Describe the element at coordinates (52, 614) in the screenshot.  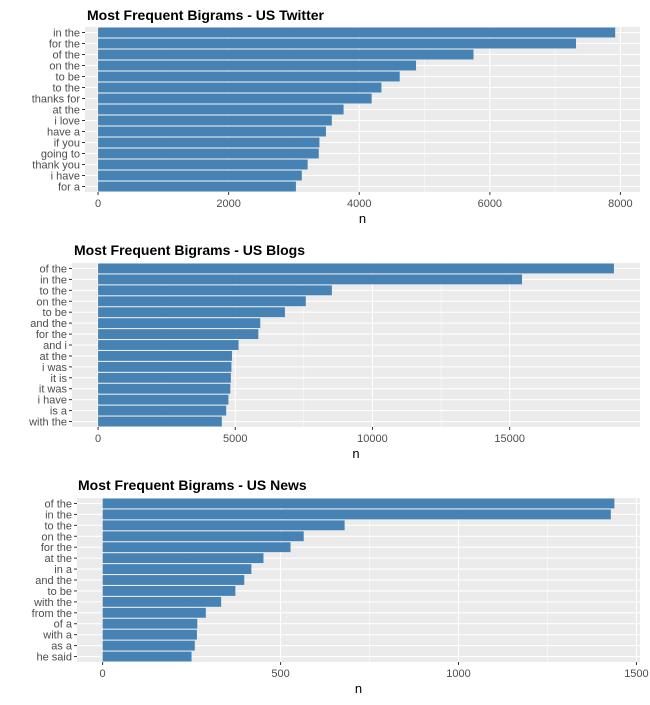
I see `category-label: from the` at that location.